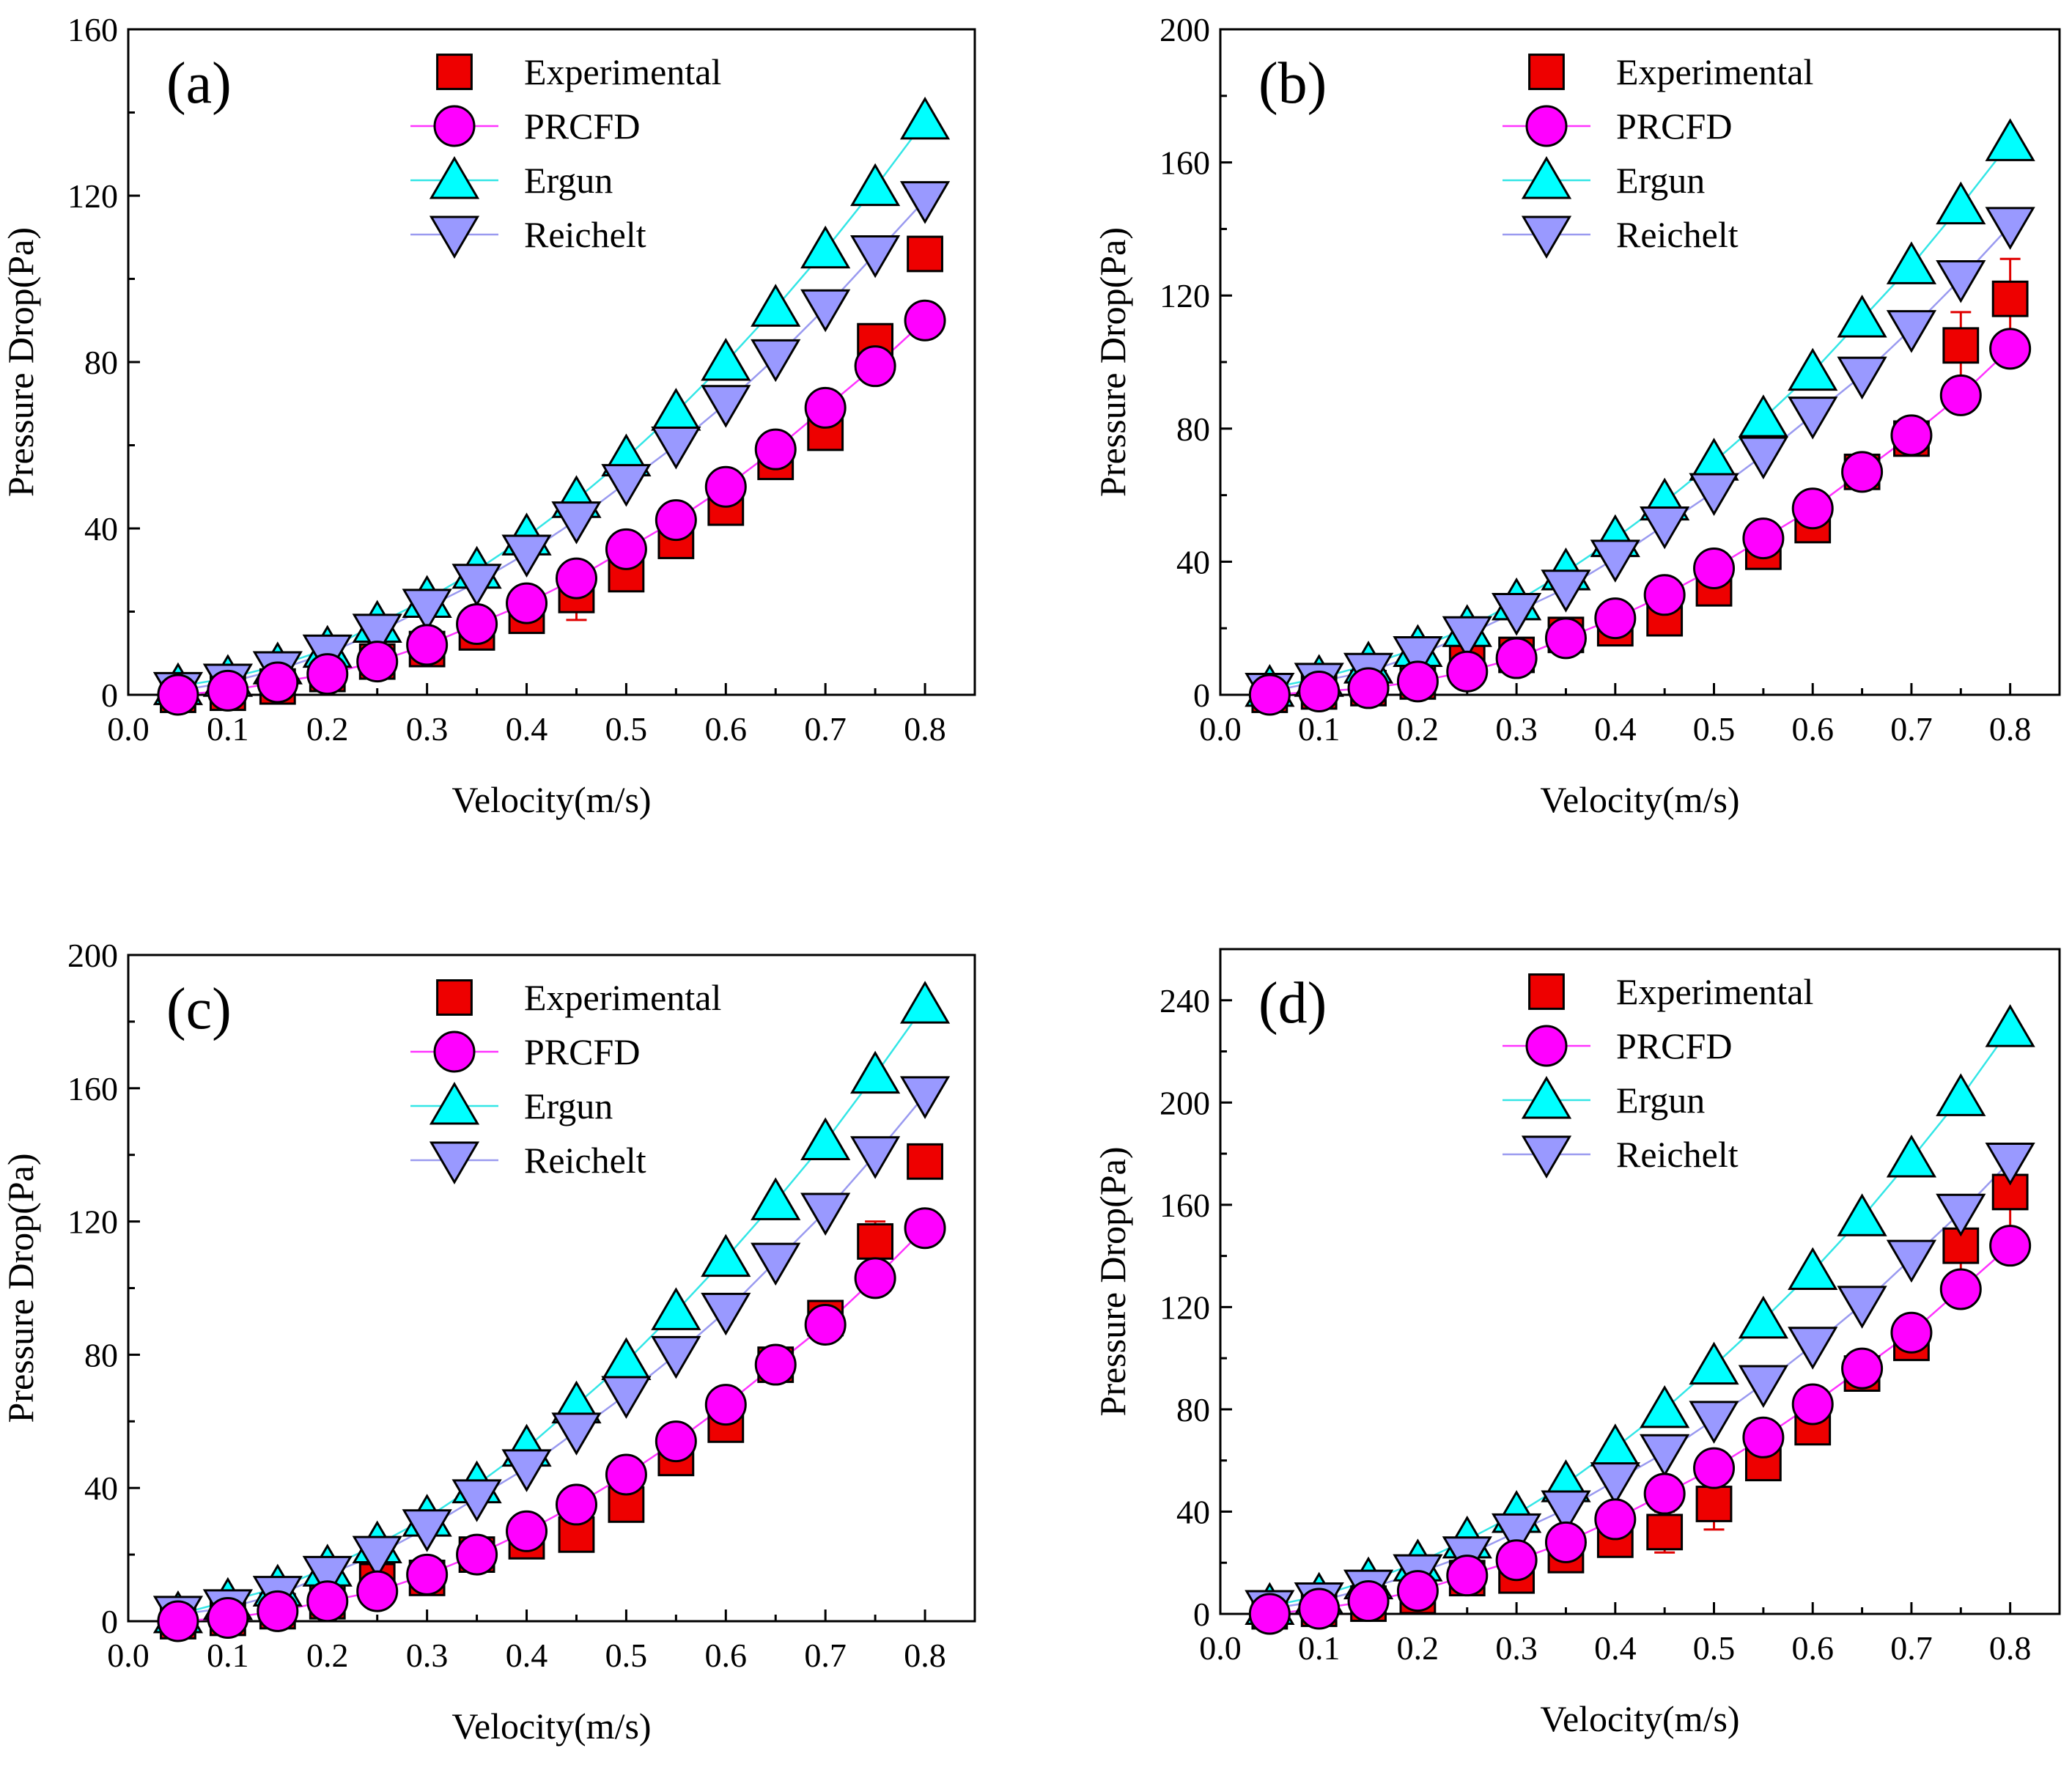 The image size is (2072, 1770). Describe the element at coordinates (199, 1009) in the screenshot. I see `panel-label: (c)` at that location.